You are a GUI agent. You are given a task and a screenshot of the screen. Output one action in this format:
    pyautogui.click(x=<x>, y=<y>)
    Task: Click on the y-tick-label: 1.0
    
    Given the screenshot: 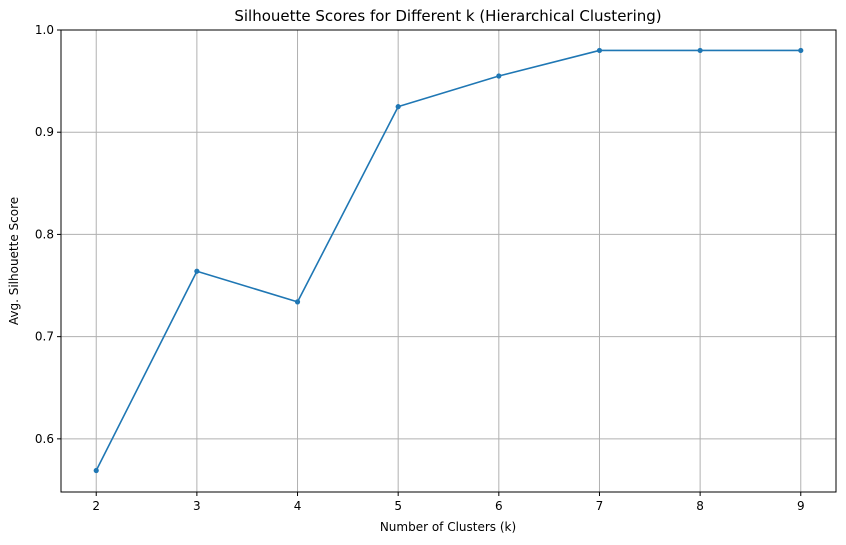 What is the action you would take?
    pyautogui.click(x=44, y=30)
    